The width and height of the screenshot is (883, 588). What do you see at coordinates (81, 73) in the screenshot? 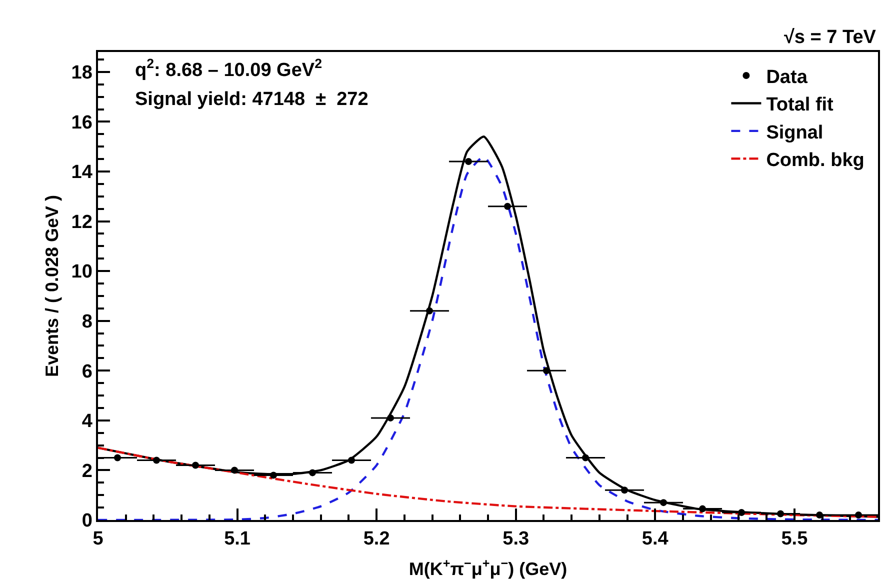
I see `y-tick-label: 18` at bounding box center [81, 73].